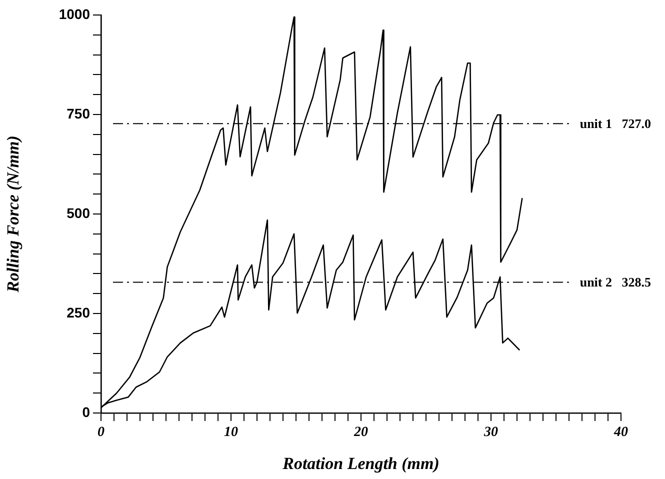 The image size is (665, 479). Describe the element at coordinates (78, 113) in the screenshot. I see `y-tick-label: 750` at that location.